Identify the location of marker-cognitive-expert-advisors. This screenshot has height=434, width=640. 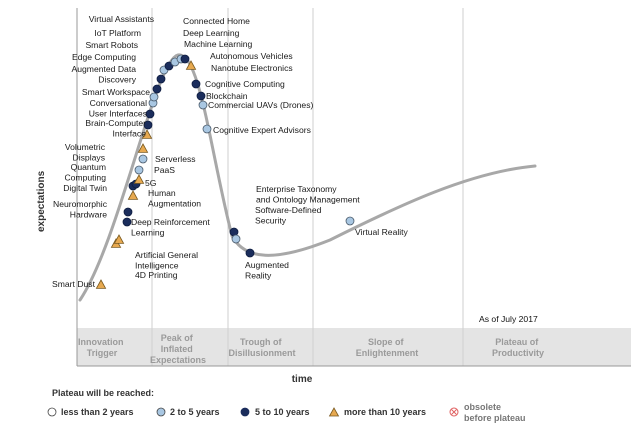
(207, 129).